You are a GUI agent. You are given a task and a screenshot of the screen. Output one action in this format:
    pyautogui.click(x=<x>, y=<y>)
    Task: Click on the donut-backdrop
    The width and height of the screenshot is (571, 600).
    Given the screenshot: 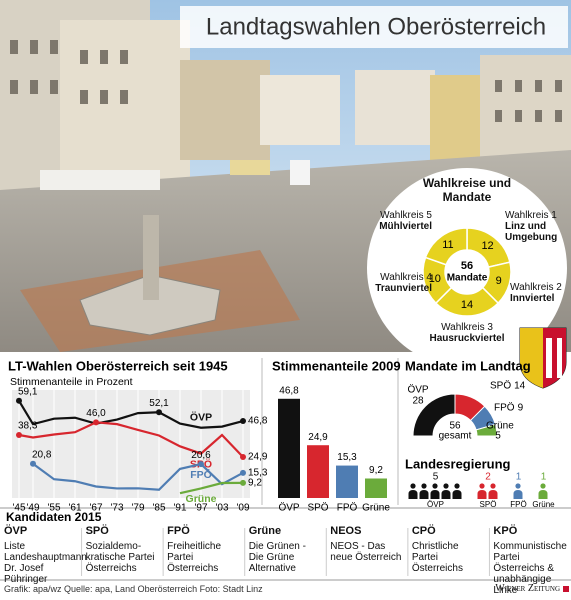 What is the action you would take?
    pyautogui.click(x=467, y=268)
    